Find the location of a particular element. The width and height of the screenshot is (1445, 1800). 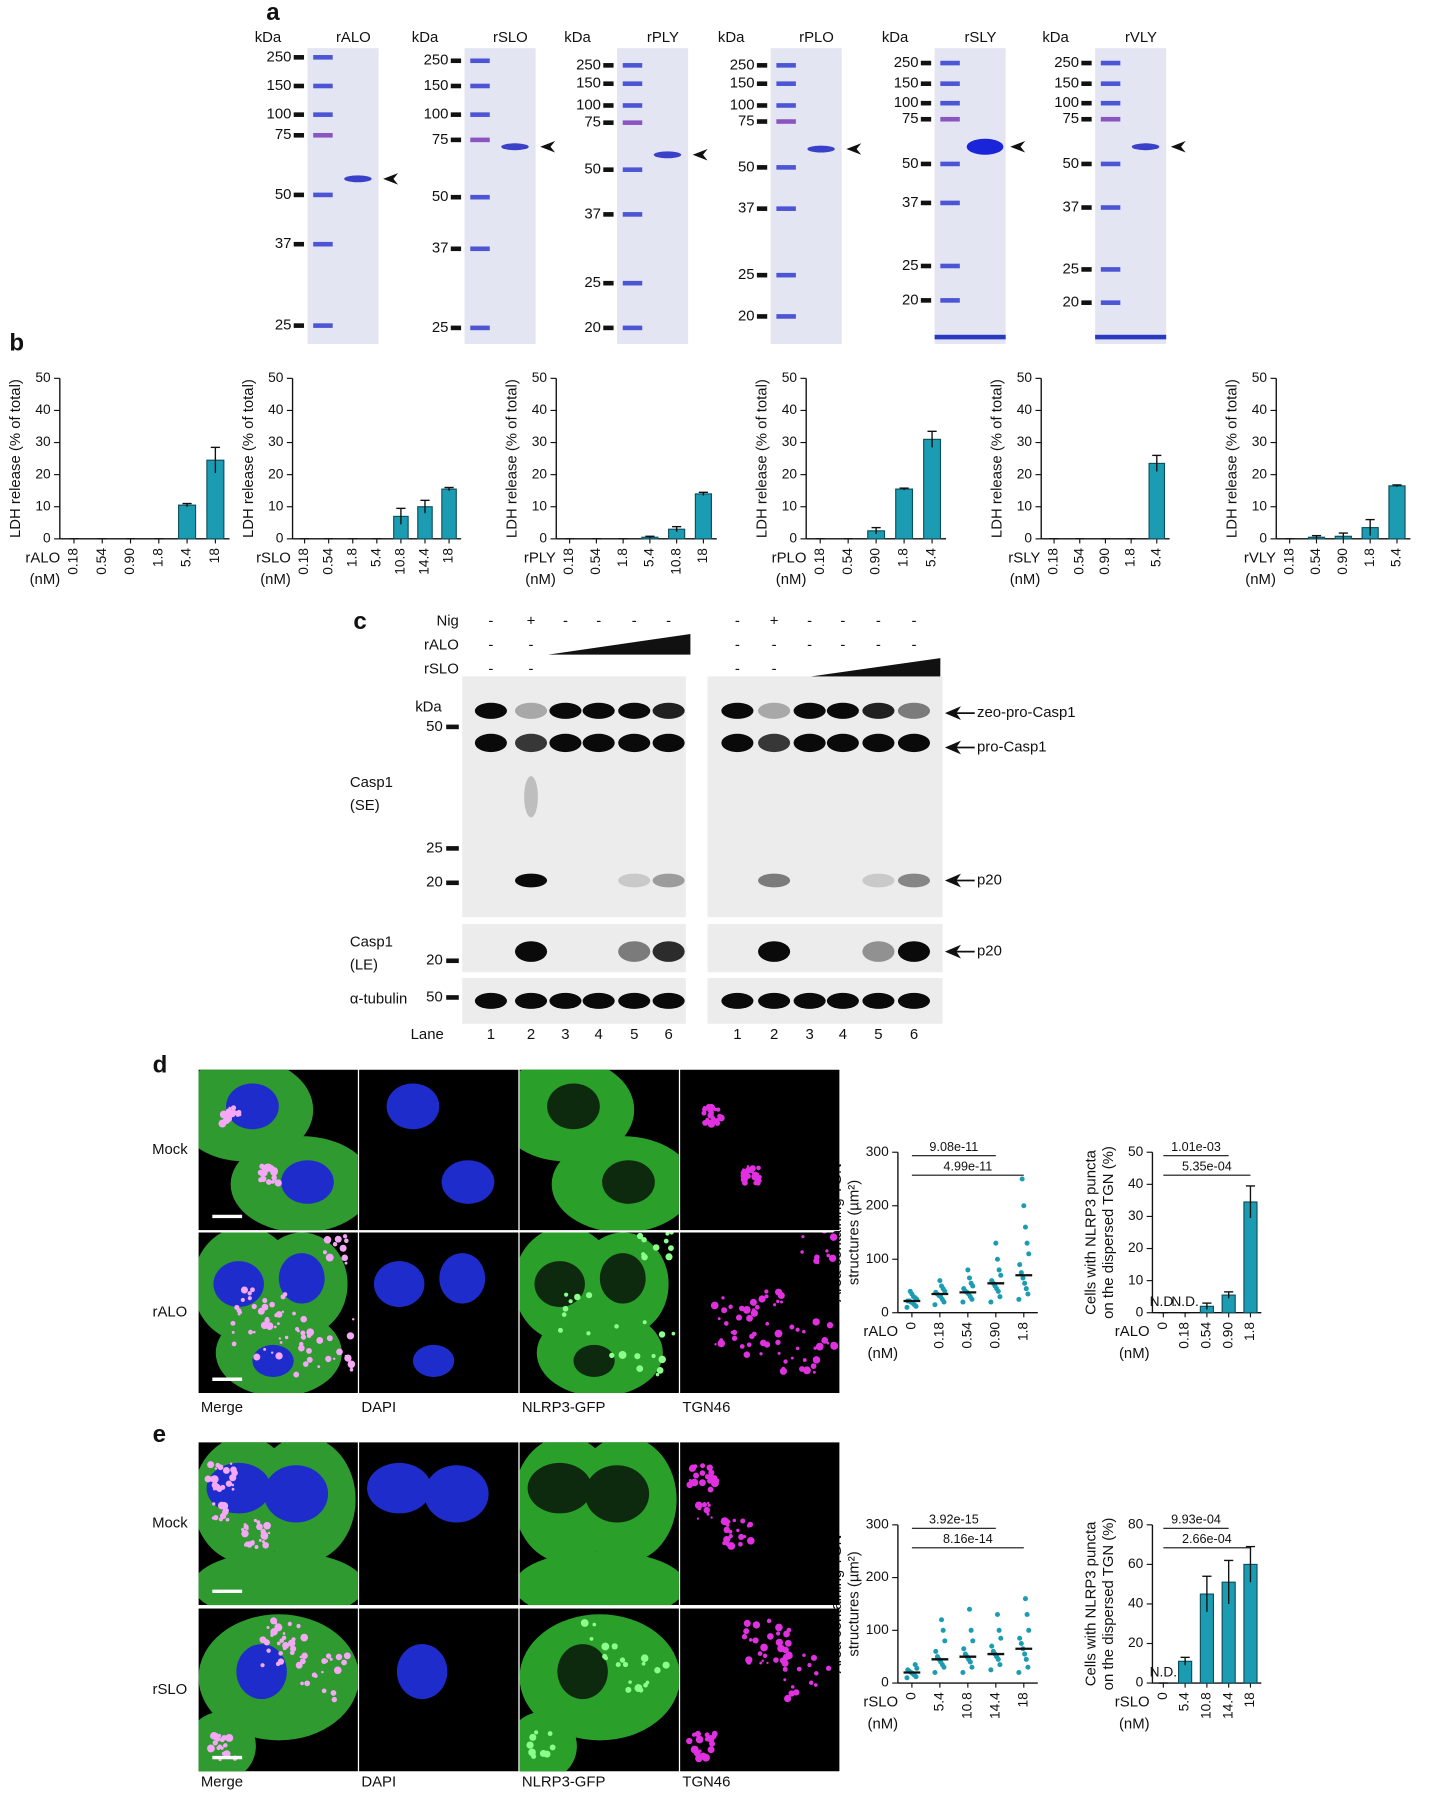

dose-ramp is located at coordinates (867, 668).